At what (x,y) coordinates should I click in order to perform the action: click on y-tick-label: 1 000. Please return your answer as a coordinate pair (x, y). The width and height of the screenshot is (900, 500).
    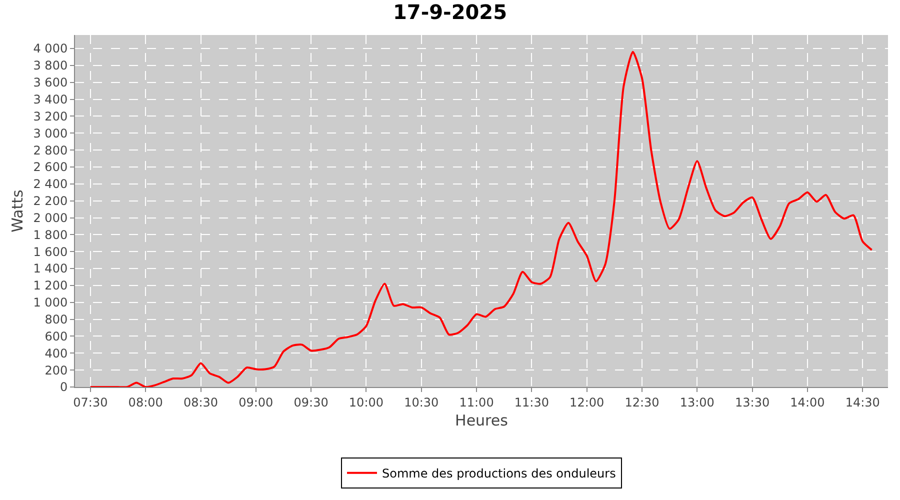
    Looking at the image, I should click on (50, 303).